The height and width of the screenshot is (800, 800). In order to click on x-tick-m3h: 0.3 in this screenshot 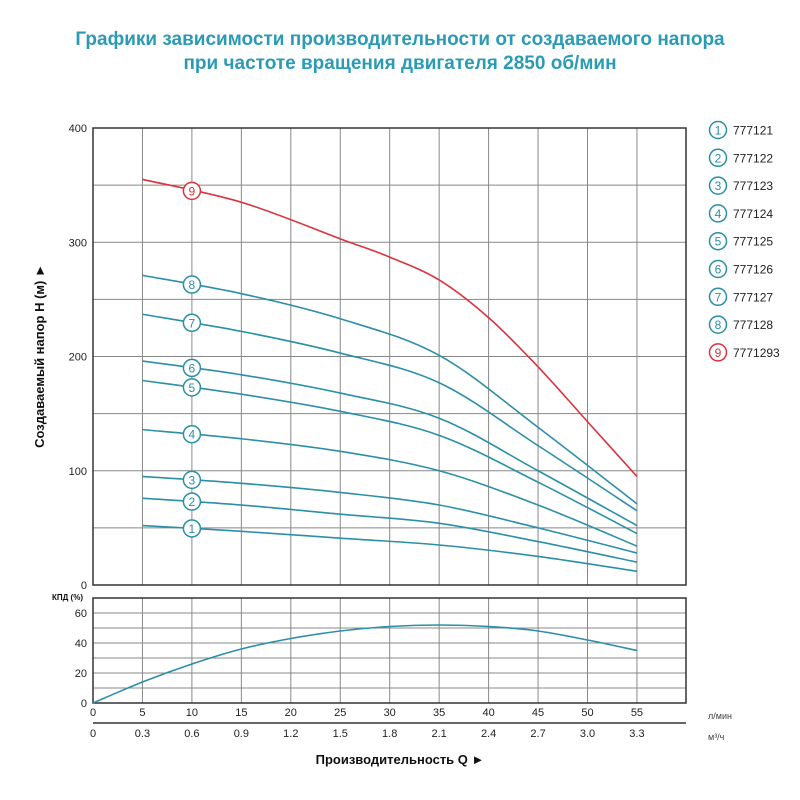, I will do `click(142, 734)`.